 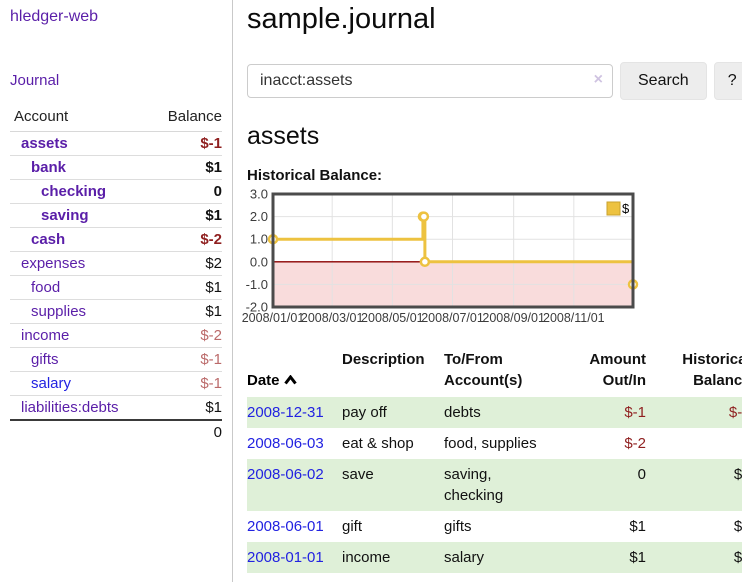 I want to click on svg-text: -1.0, so click(x=257, y=284).